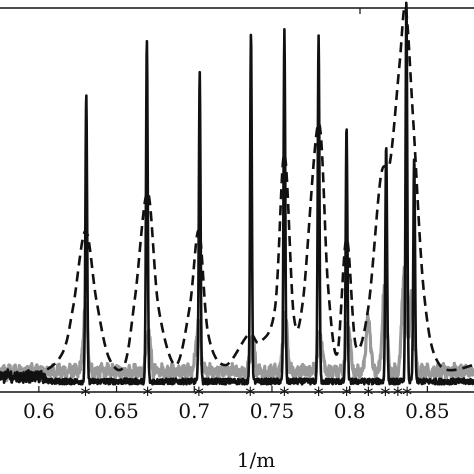 This screenshot has width=474, height=474. I want to click on x-tick-label-3: 0.75, so click(272, 411).